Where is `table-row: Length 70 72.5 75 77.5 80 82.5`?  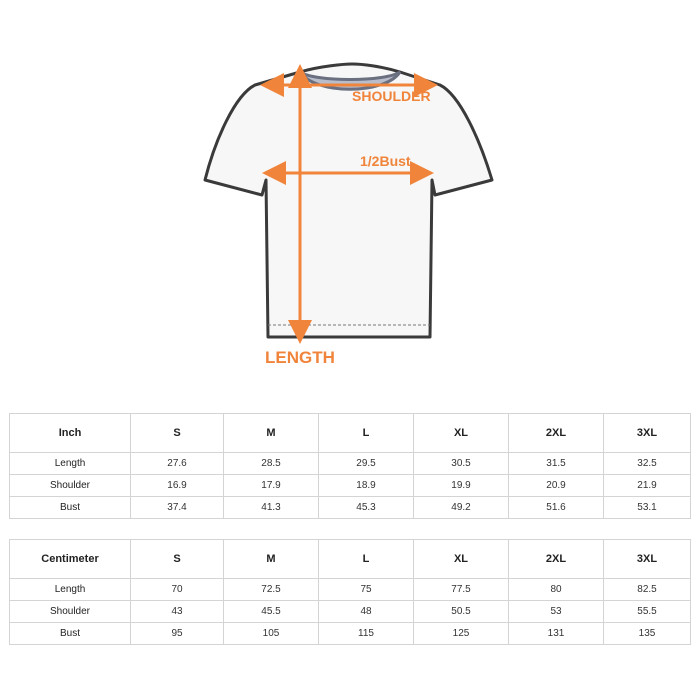
table-row: Length 70 72.5 75 77.5 80 82.5 is located at coordinates (350, 589).